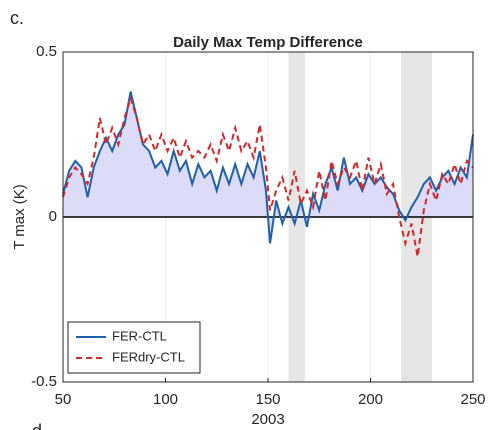 The width and height of the screenshot is (491, 430). I want to click on panel-label: d, so click(37, 425).